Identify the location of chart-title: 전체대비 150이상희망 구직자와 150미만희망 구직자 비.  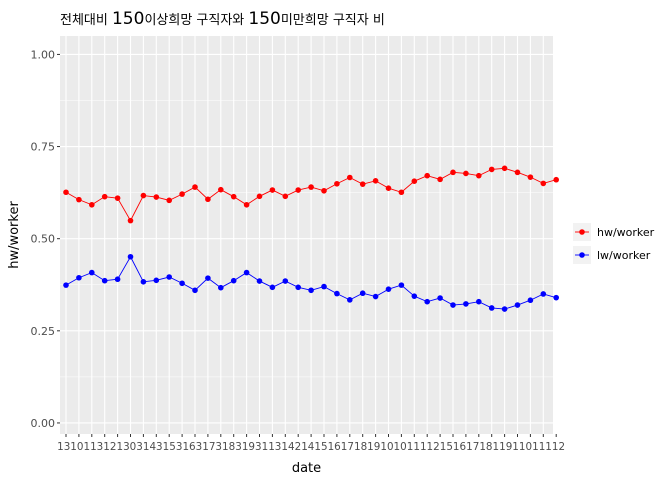
(222, 19).